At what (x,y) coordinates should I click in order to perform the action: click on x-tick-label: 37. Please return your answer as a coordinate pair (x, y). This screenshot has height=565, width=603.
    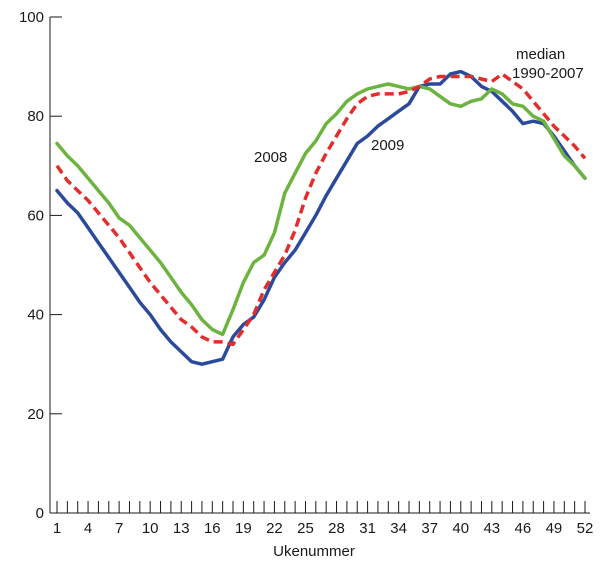
    Looking at the image, I should click on (429, 528).